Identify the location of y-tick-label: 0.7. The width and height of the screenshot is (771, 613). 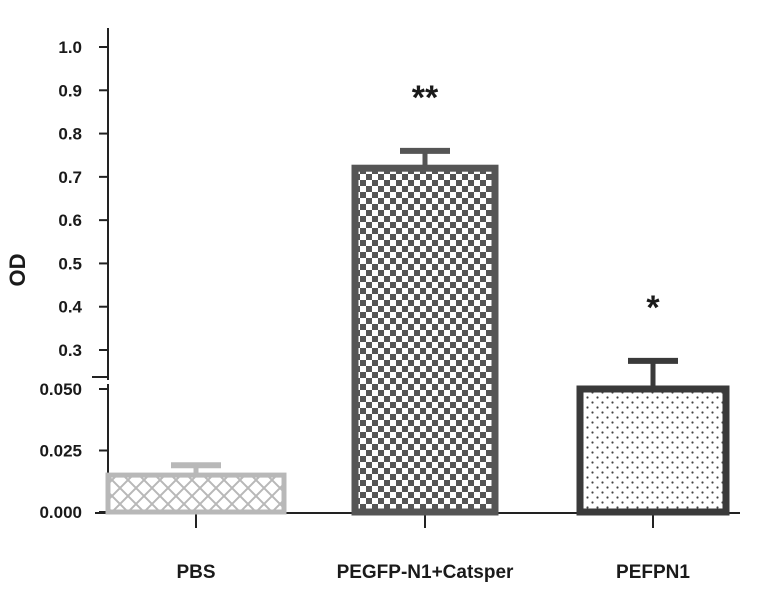
(70, 177).